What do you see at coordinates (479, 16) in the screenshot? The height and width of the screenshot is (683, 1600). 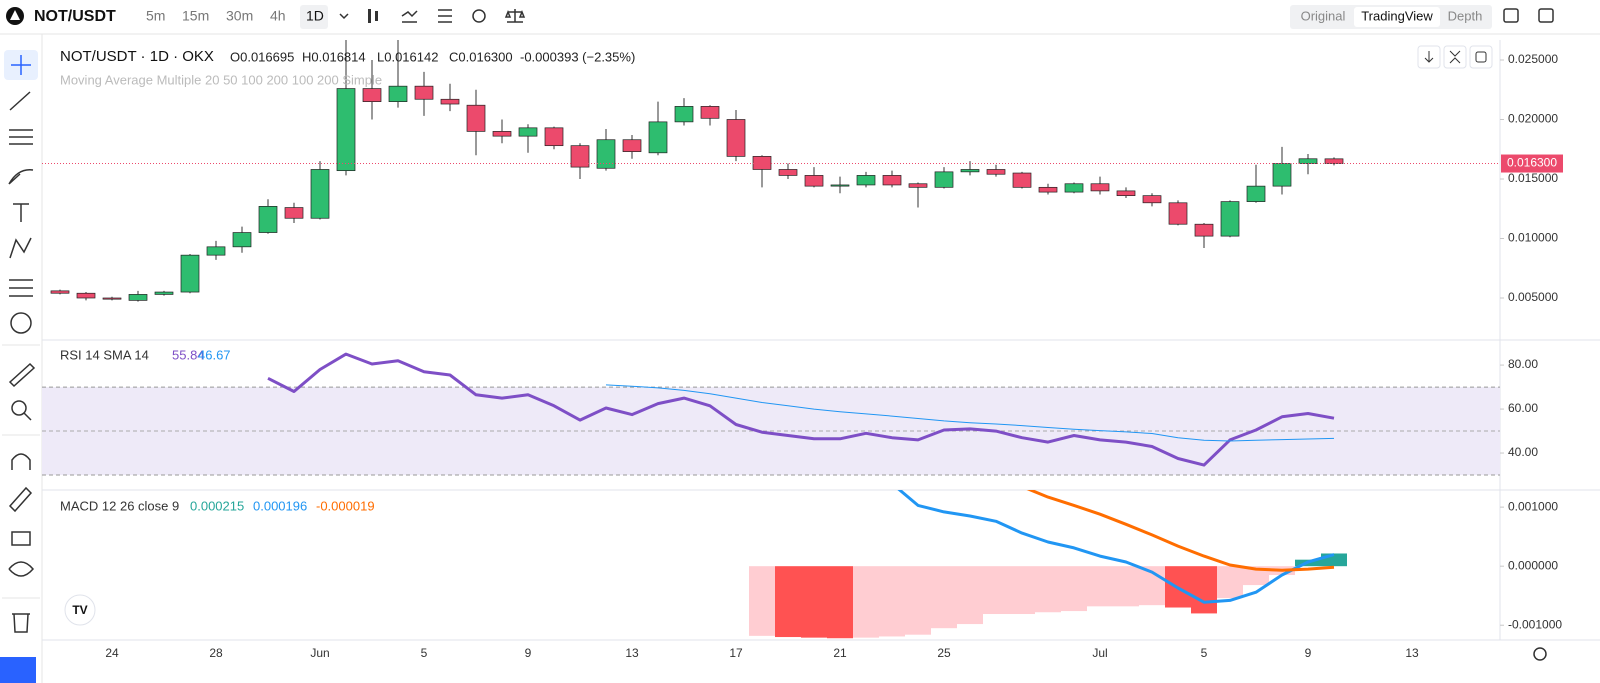 I see `settings-icon` at bounding box center [479, 16].